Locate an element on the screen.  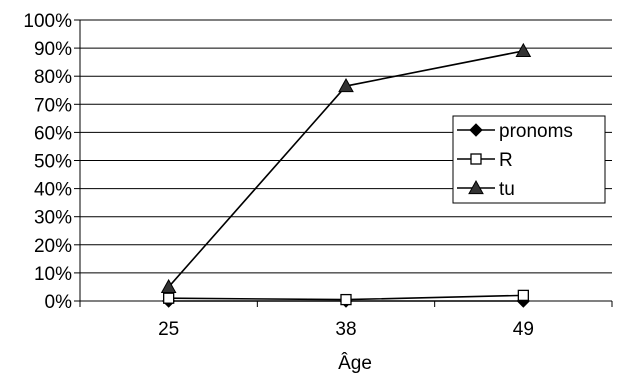
legend-item-pronoms: pronoms is located at coordinates (515, 131).